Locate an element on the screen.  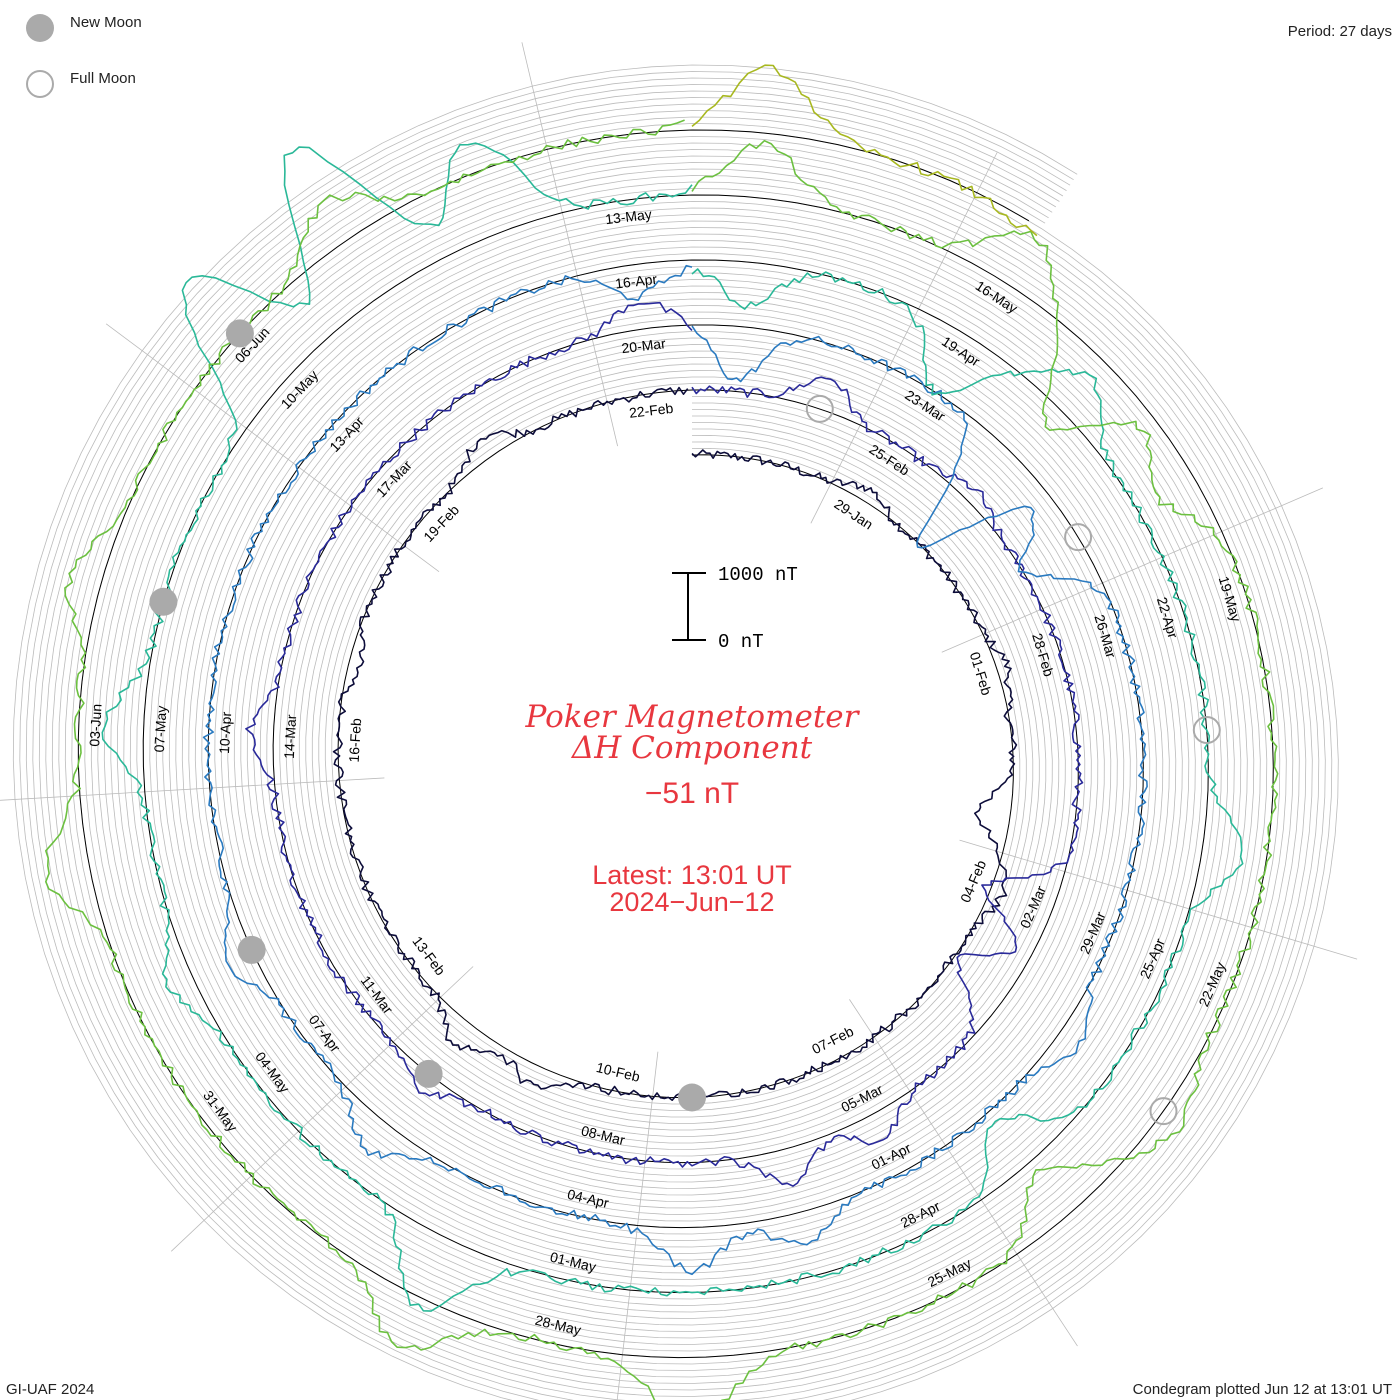
date-label: 19-Apr is located at coordinates (961, 351).